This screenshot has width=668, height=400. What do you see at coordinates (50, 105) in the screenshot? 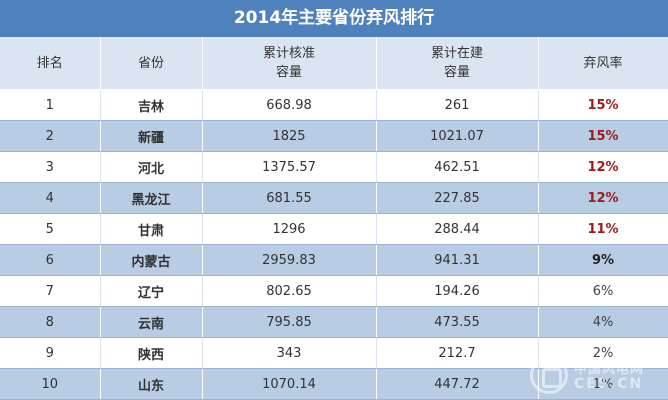
I see `cell-rank: 1` at bounding box center [50, 105].